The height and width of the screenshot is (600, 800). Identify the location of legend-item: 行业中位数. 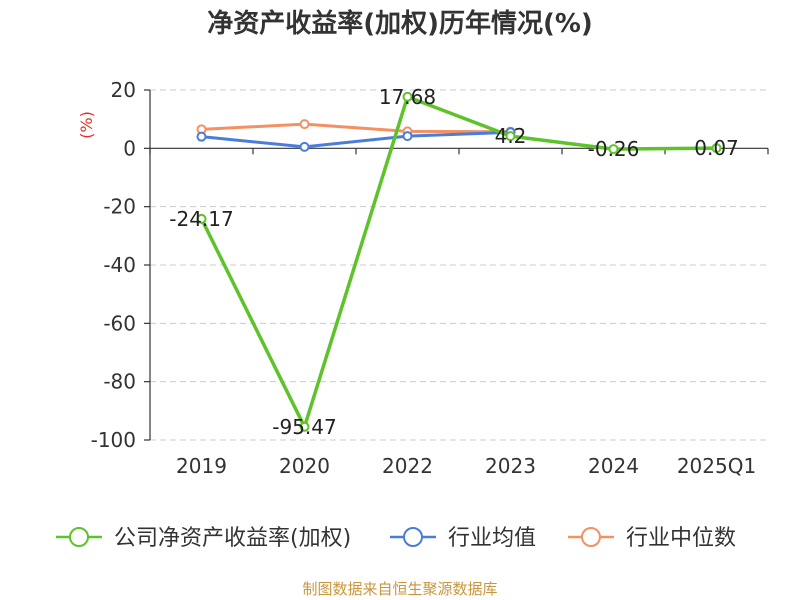
(652, 538).